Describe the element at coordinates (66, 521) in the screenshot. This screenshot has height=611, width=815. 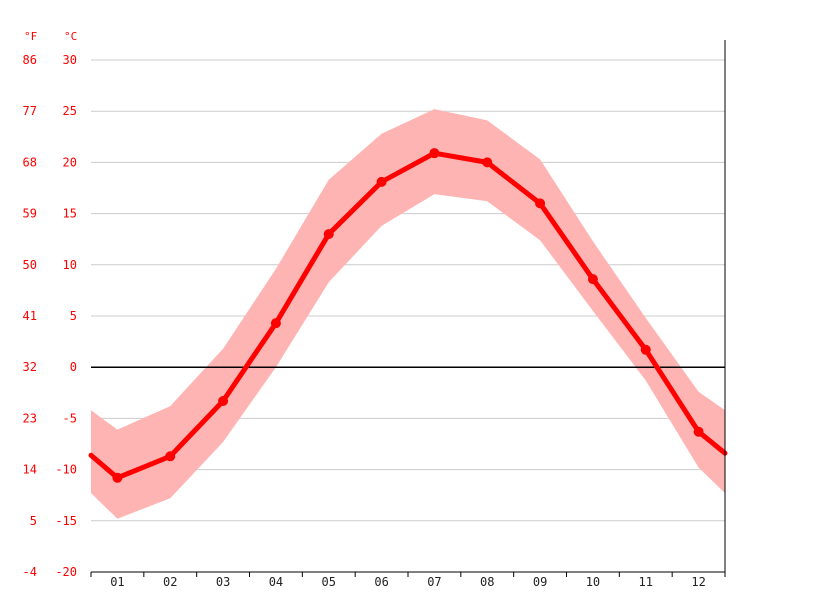
I see `celsius-tick-label: -15` at that location.